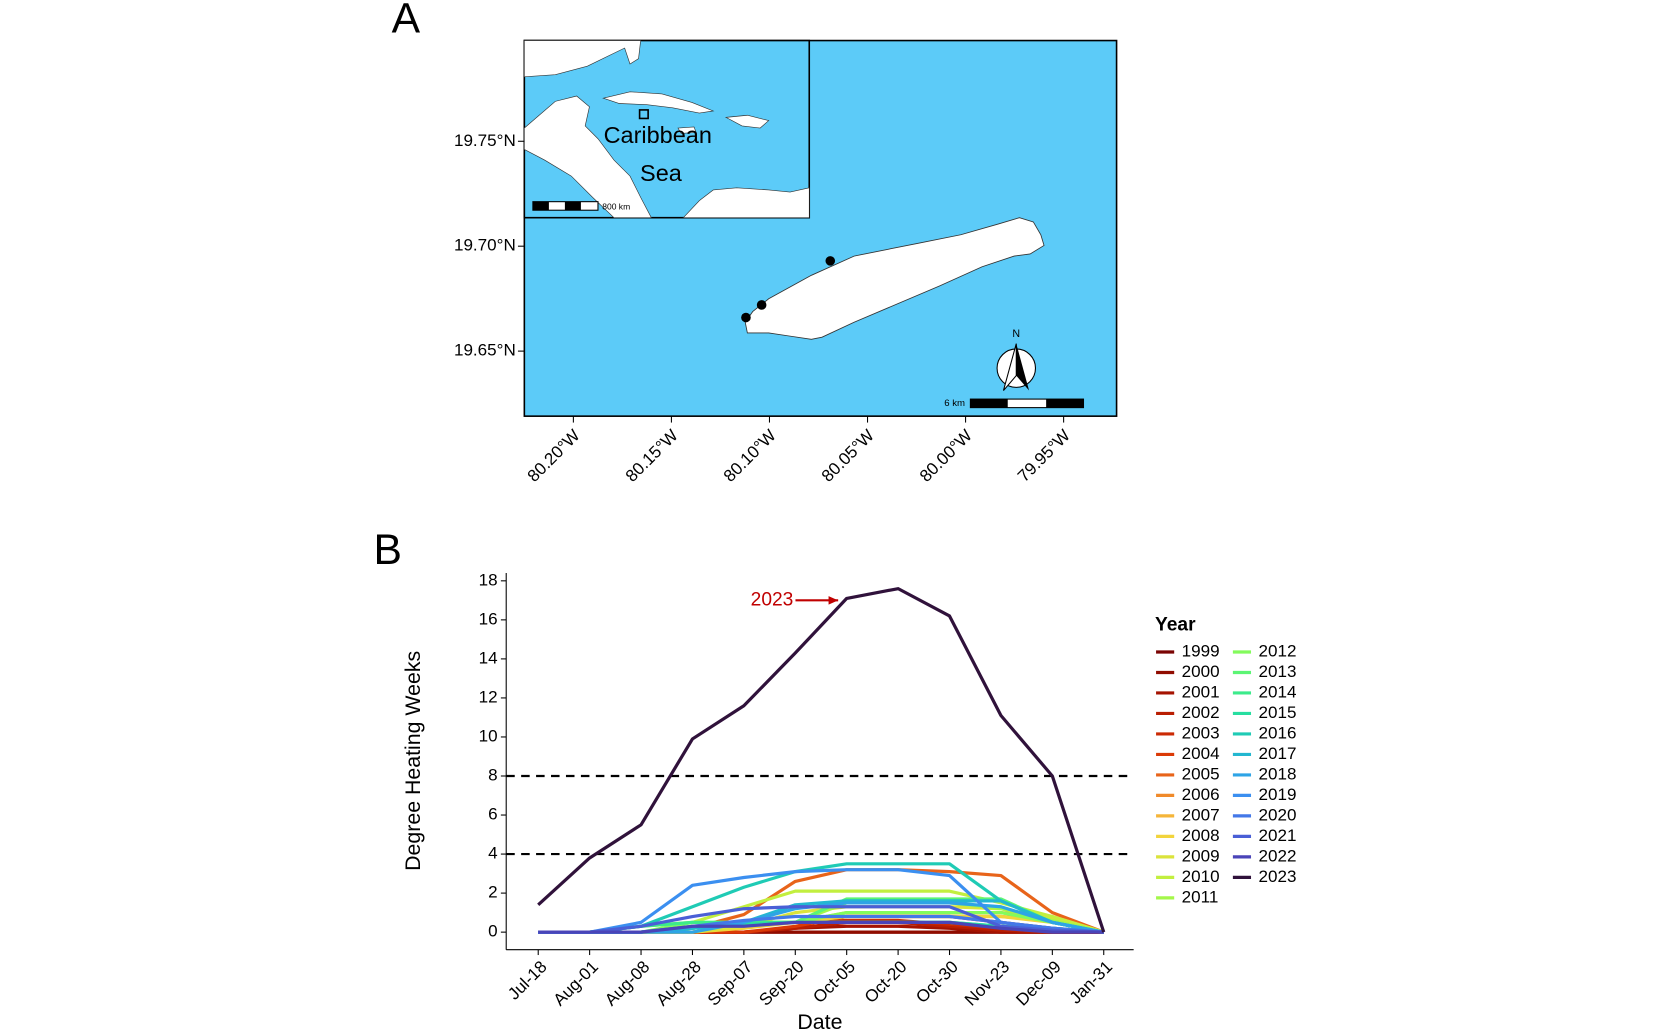 This screenshot has height=1034, width=1674. I want to click on legend-label: 2000, so click(1201, 671).